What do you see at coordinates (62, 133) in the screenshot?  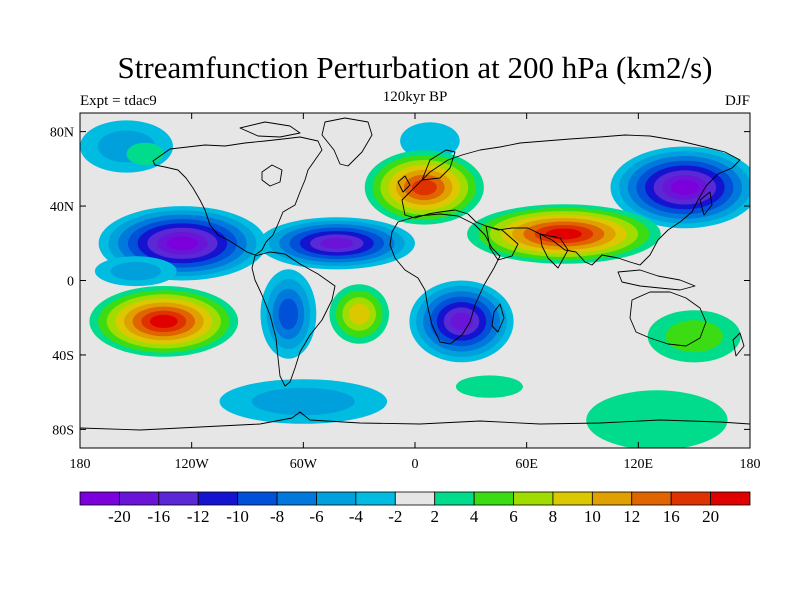 I see `y-tick-label: 80N` at bounding box center [62, 133].